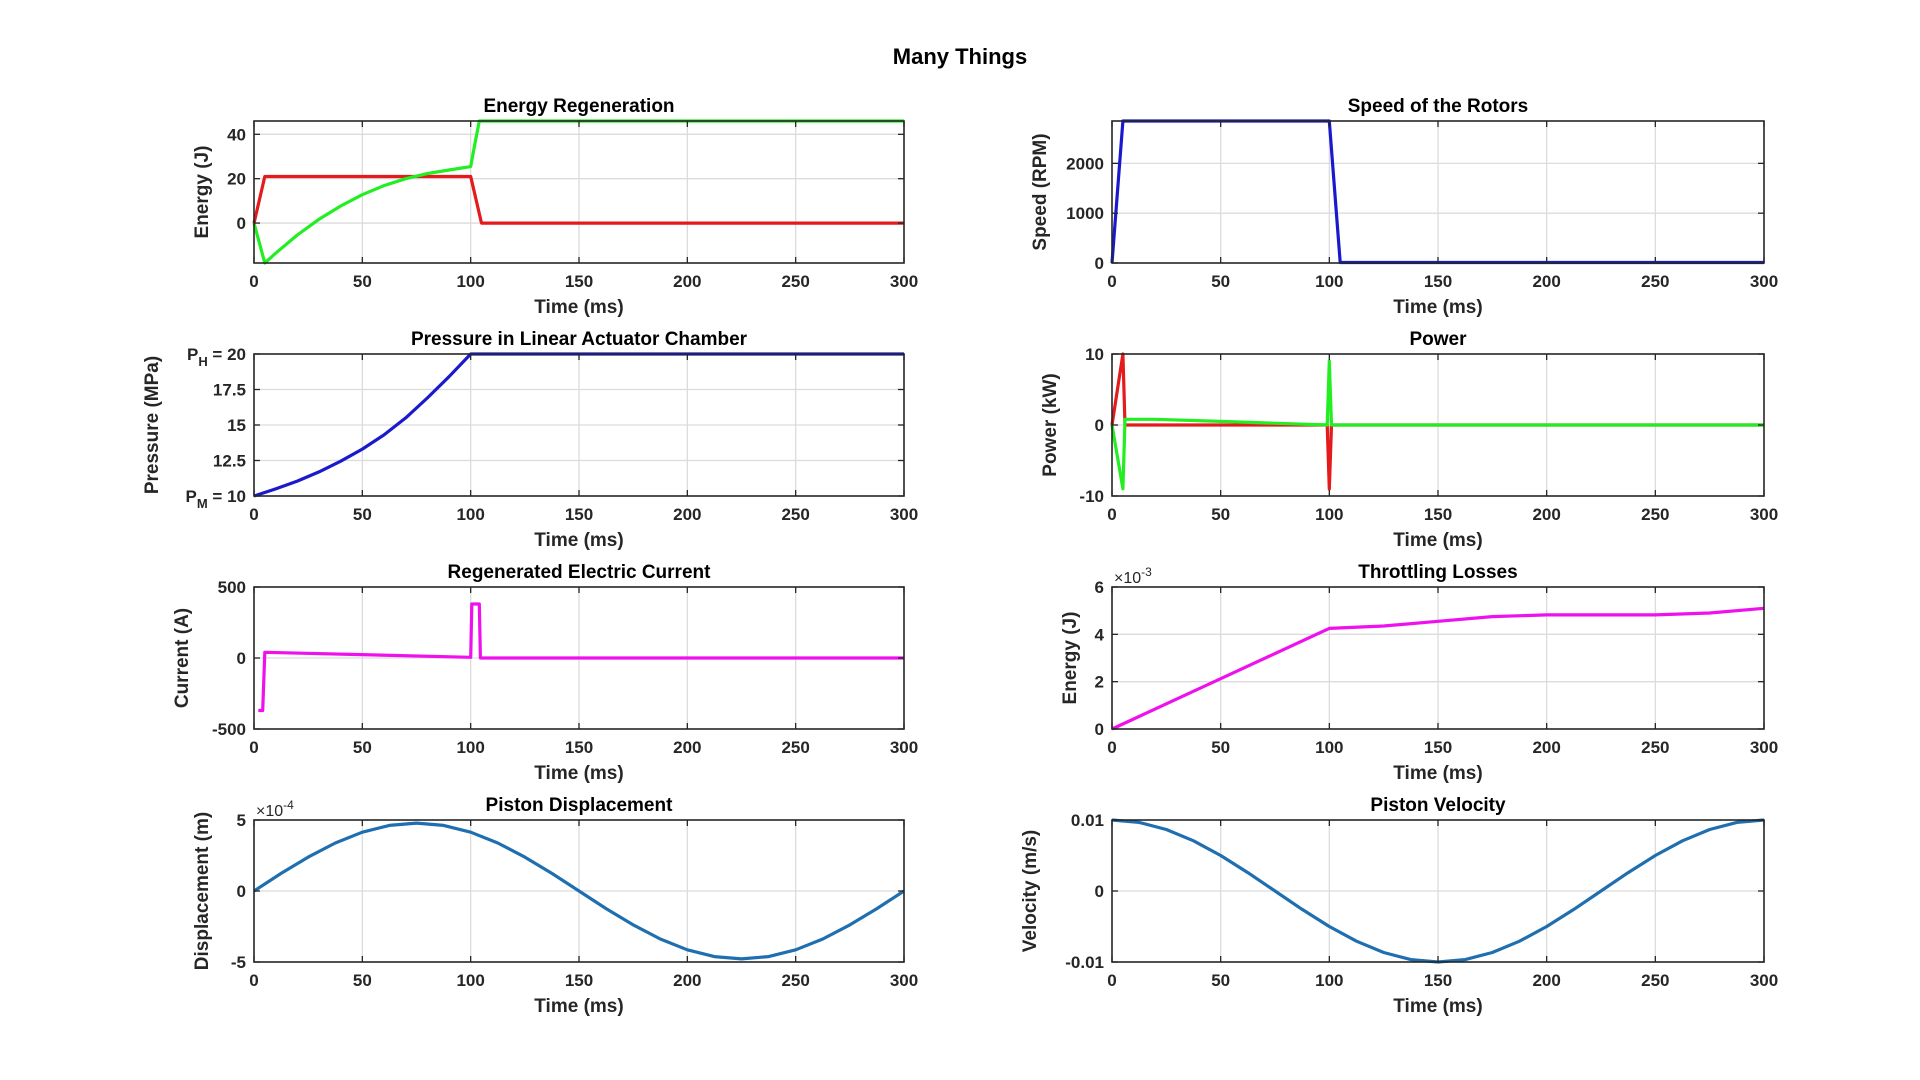 This screenshot has width=1920, height=1080. What do you see at coordinates (202, 192) in the screenshot?
I see `y-axis-label: Energy (J)` at bounding box center [202, 192].